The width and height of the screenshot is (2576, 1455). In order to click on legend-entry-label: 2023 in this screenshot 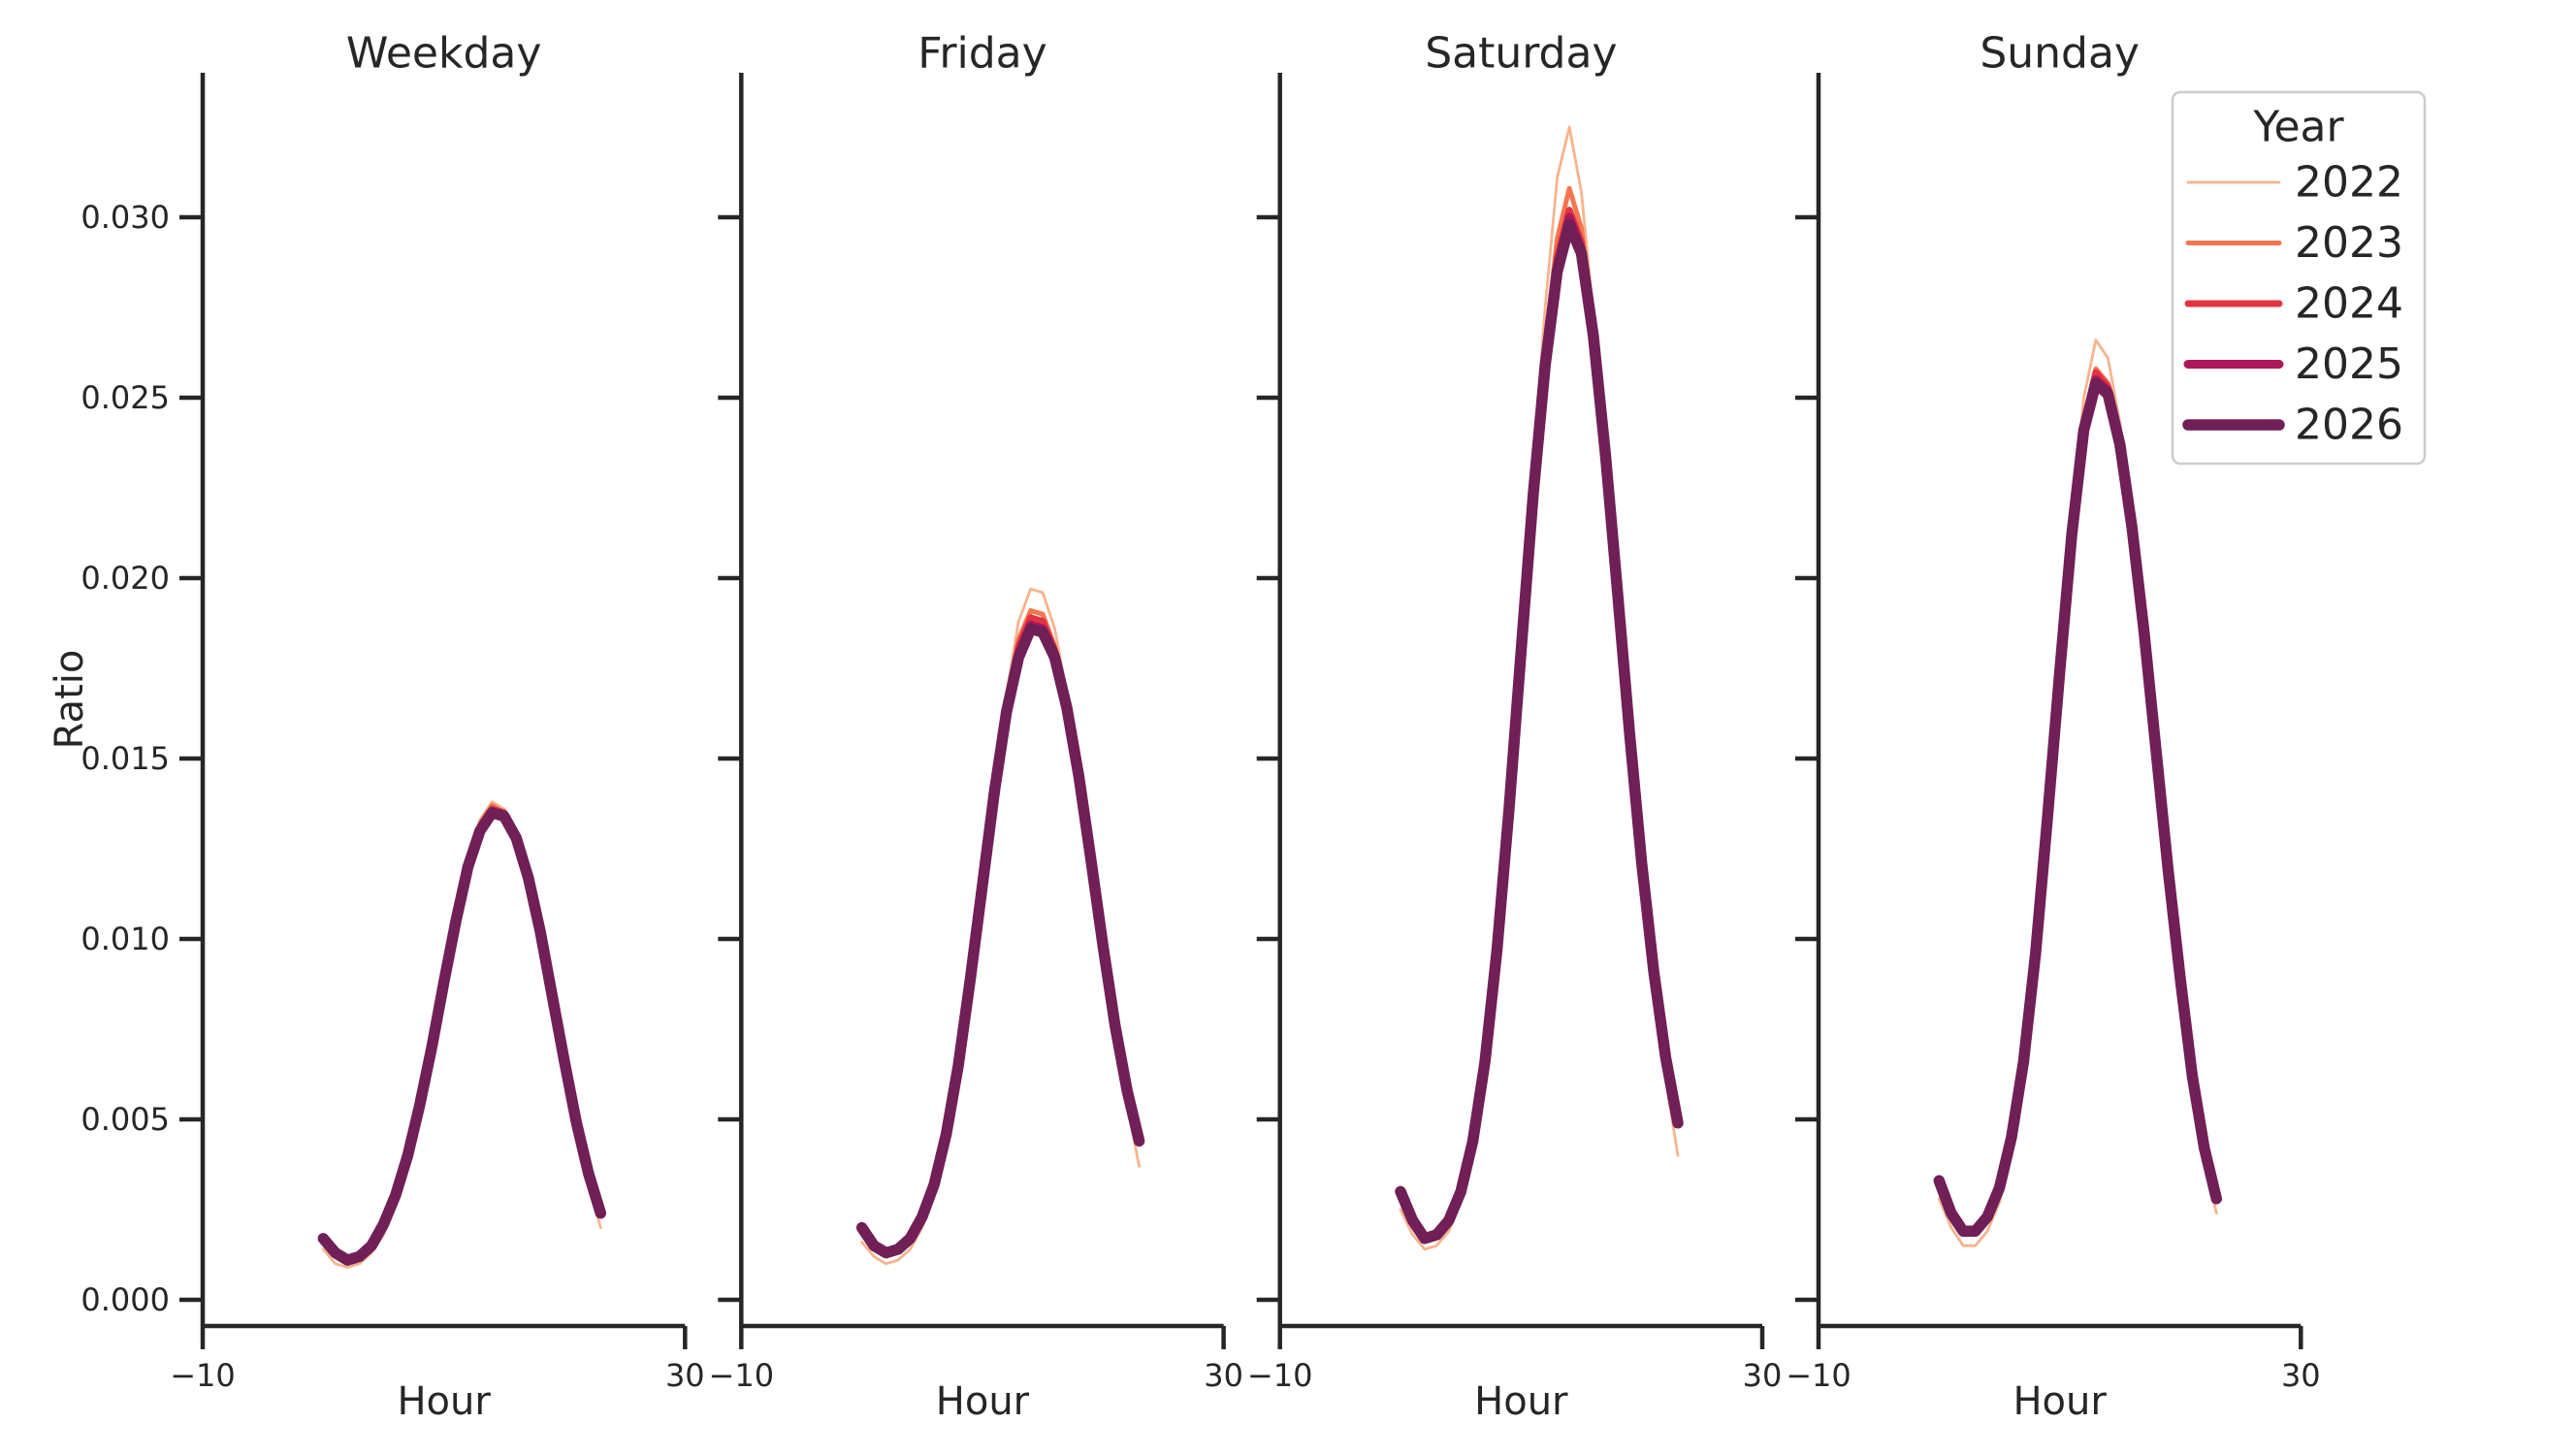, I will do `click(2349, 243)`.